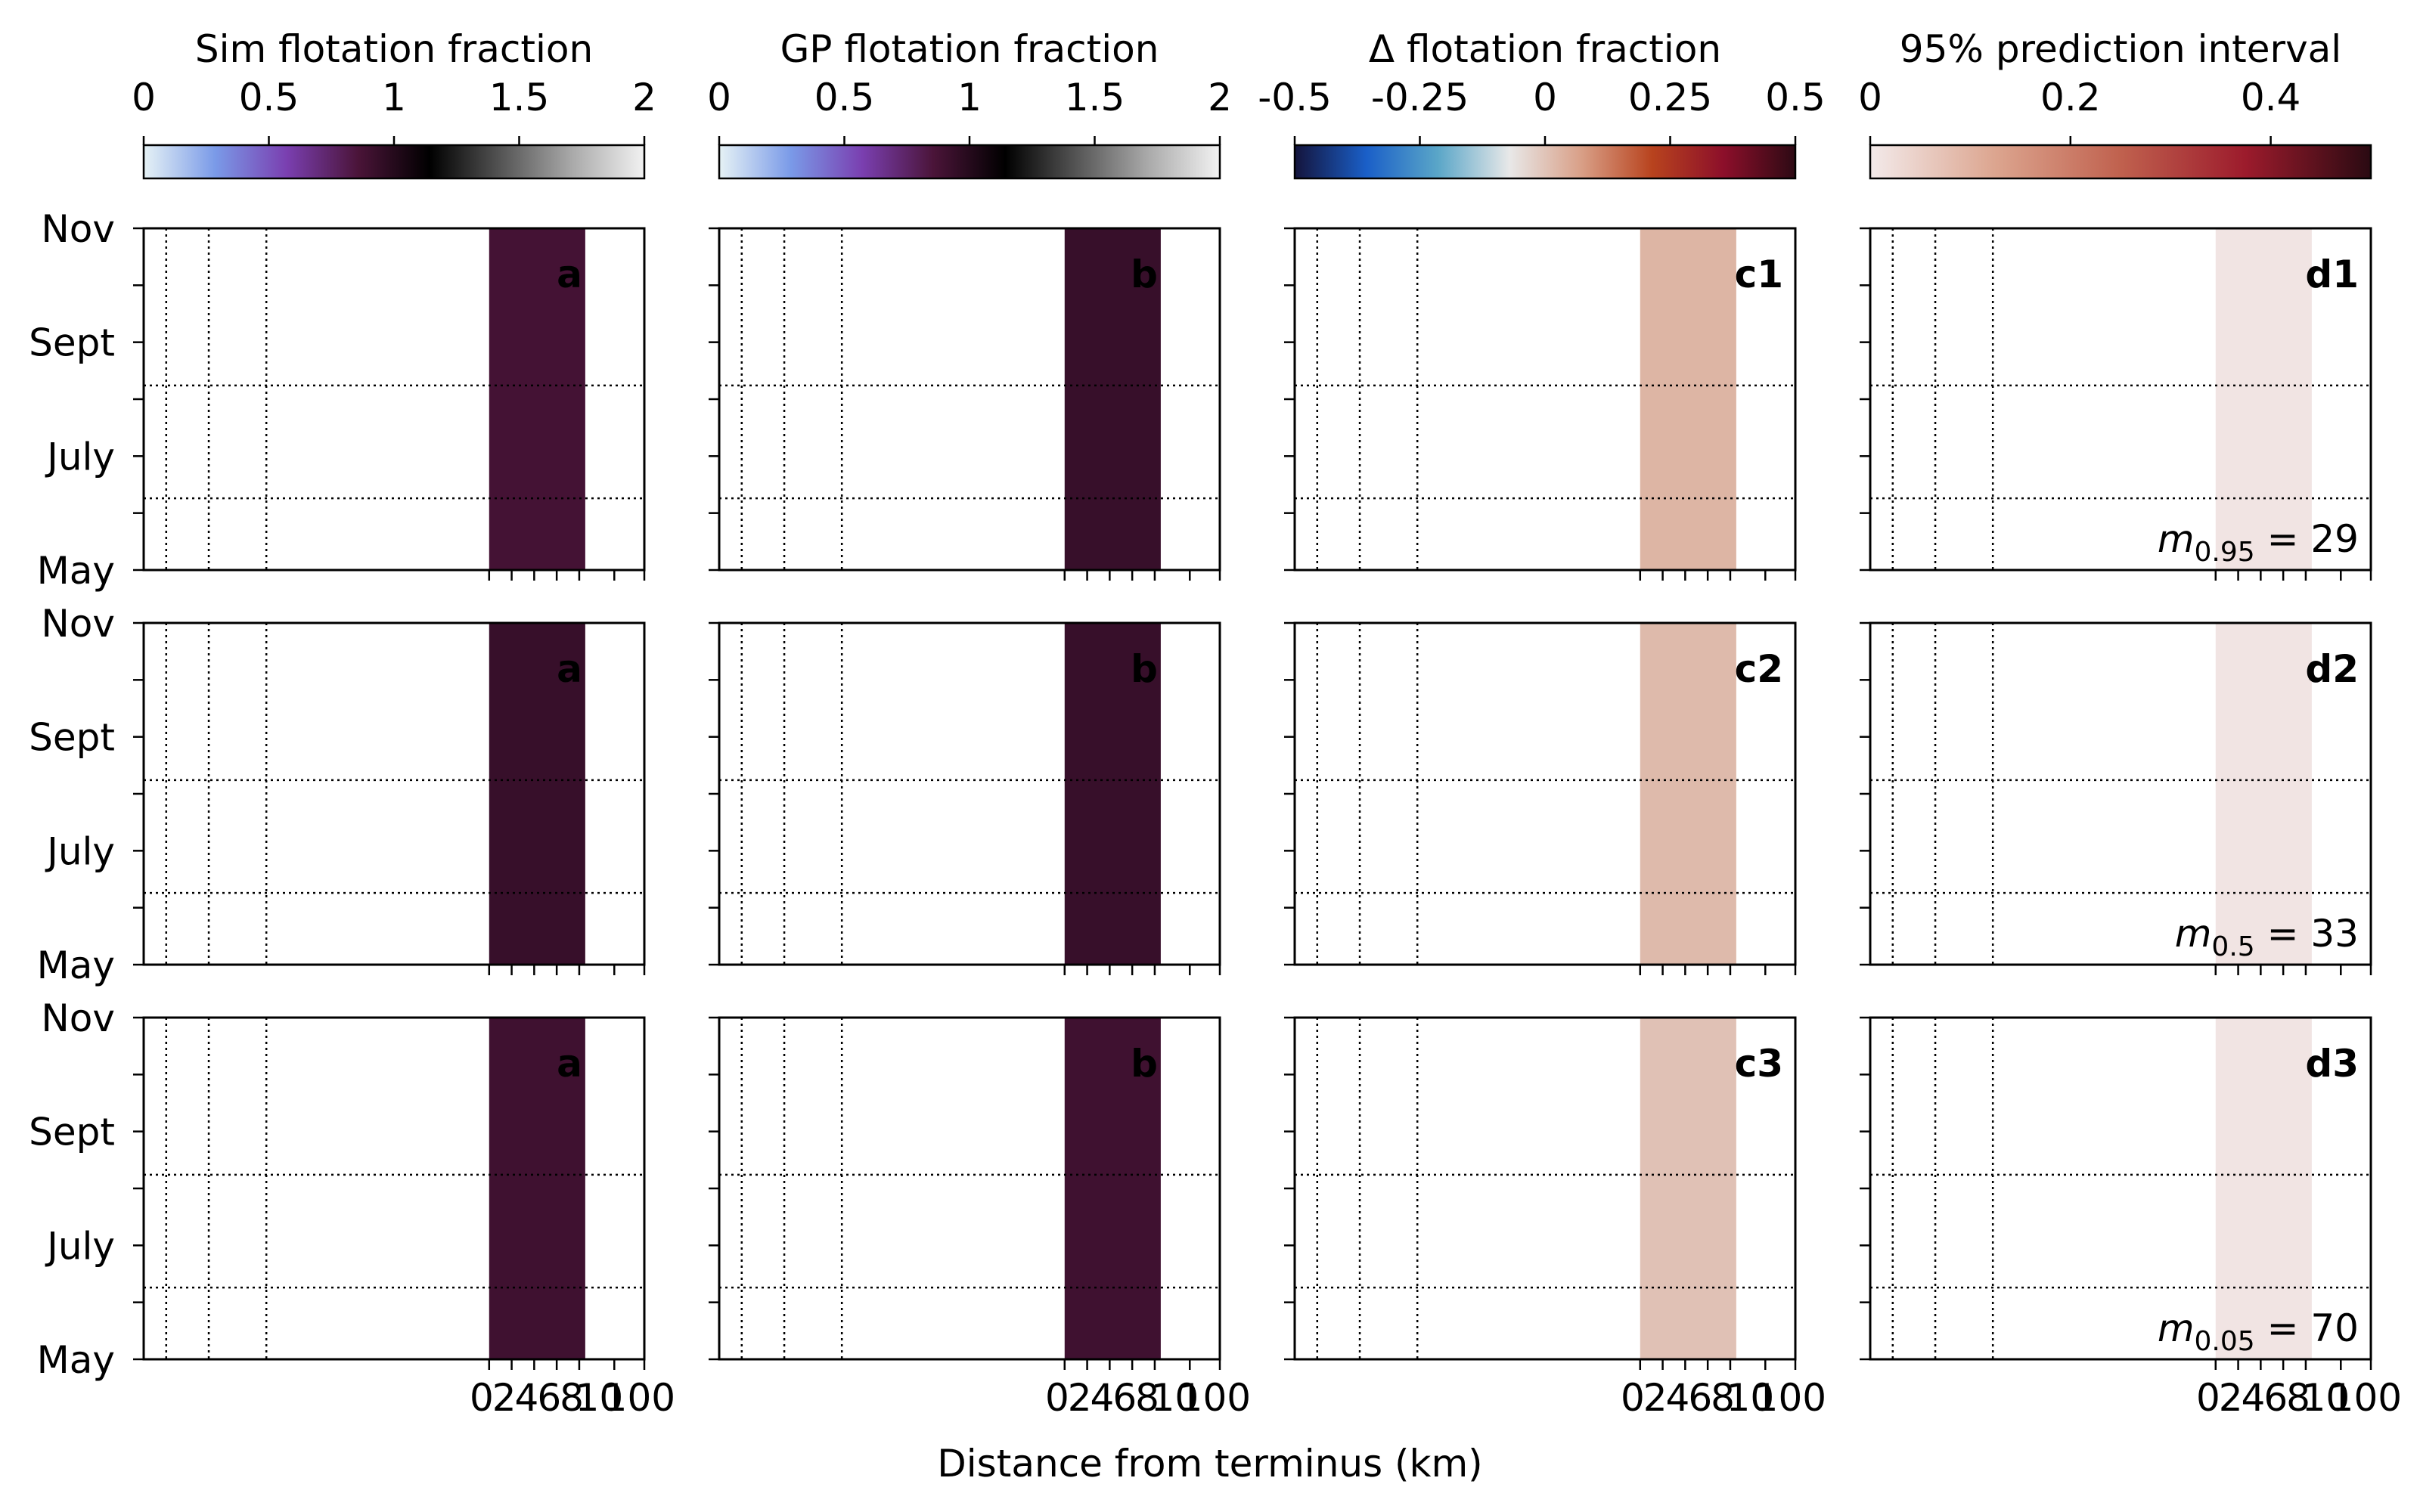 This screenshot has width=2420, height=1512. I want to click on annotation: m0.5 = 33, so click(2267, 937).